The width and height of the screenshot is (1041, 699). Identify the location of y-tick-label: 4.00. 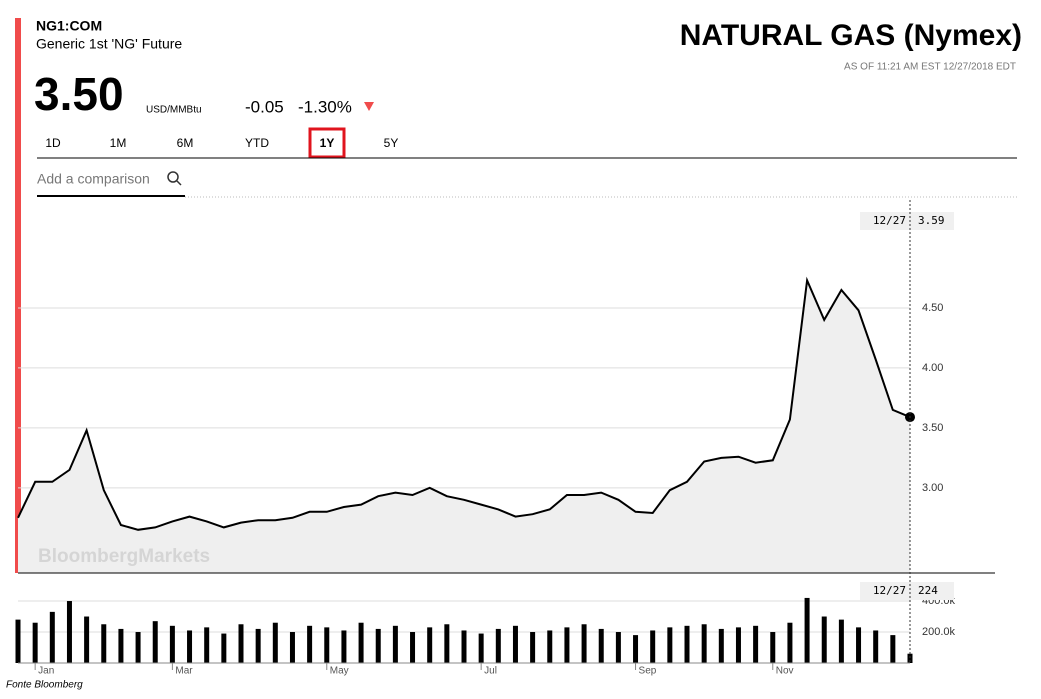
(932, 368).